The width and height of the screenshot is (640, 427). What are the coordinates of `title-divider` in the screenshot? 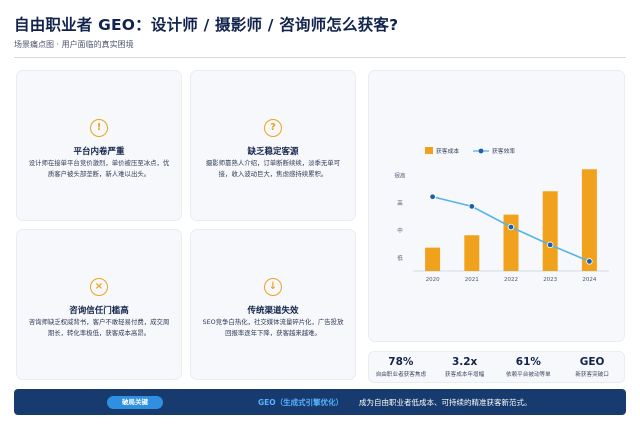 It's located at (320, 57).